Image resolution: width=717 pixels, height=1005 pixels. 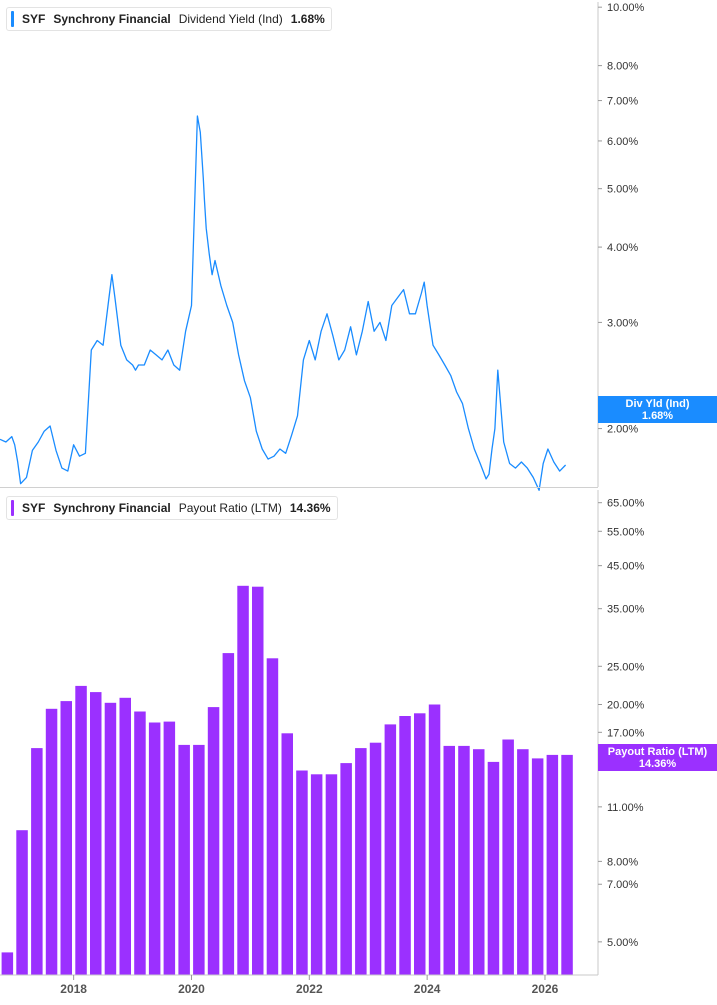 I want to click on legend-value: 14.36%, so click(x=310, y=508).